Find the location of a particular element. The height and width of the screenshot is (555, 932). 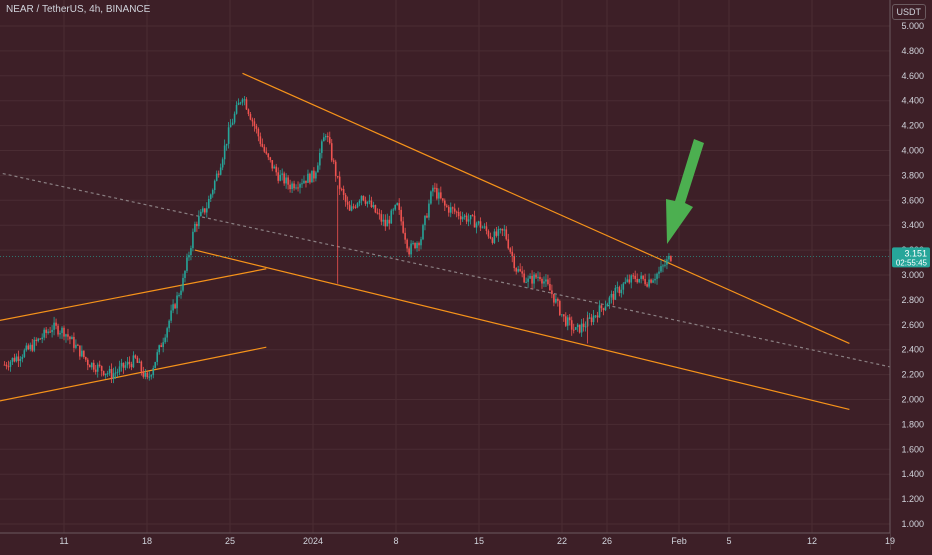

price-badge-box is located at coordinates (911, 257).